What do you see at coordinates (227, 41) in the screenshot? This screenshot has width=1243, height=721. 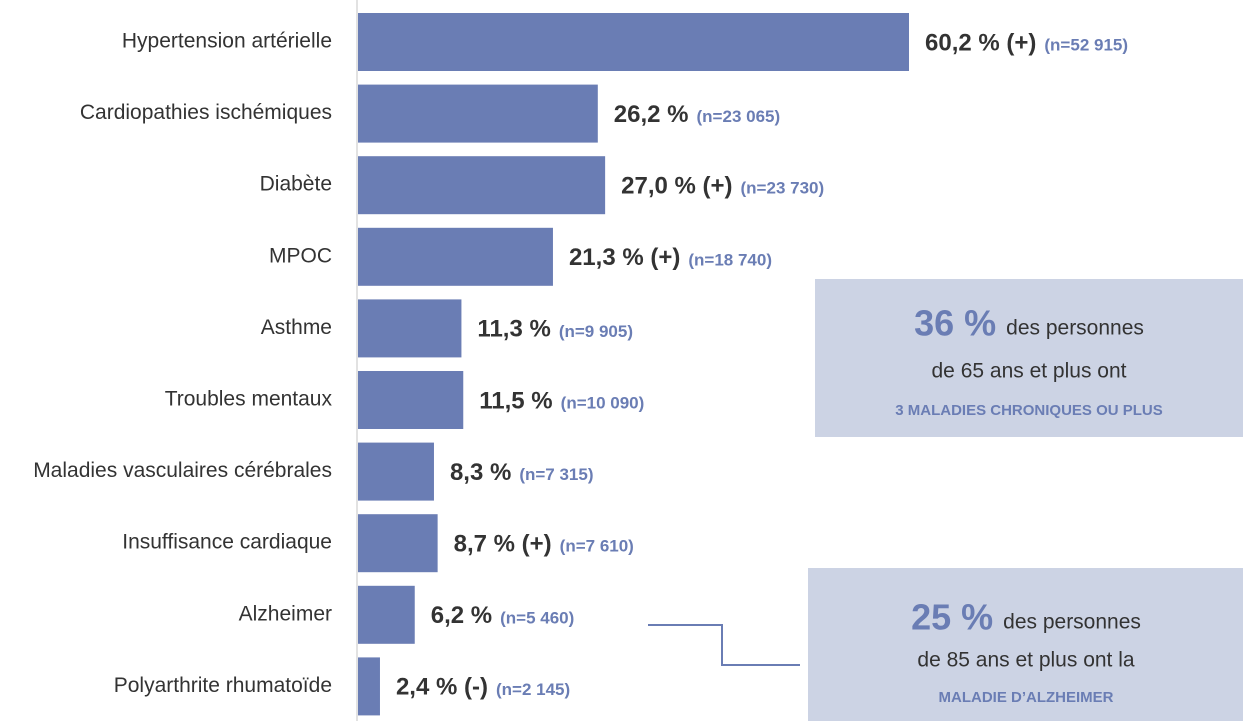 I see `category-label: Hypertension artérielle` at bounding box center [227, 41].